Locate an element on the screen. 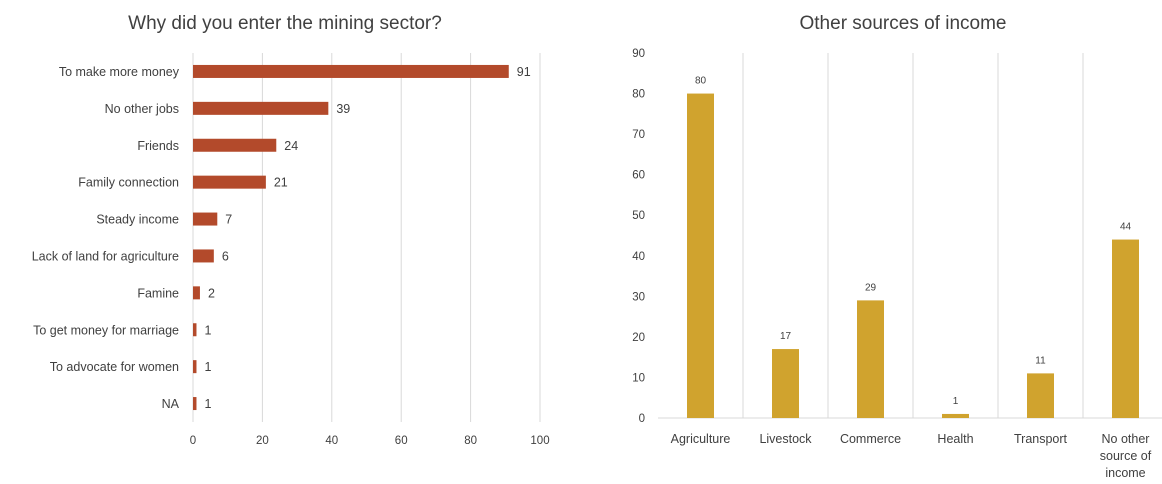 This screenshot has width=1162, height=484. category-label: Commerce is located at coordinates (870, 439).